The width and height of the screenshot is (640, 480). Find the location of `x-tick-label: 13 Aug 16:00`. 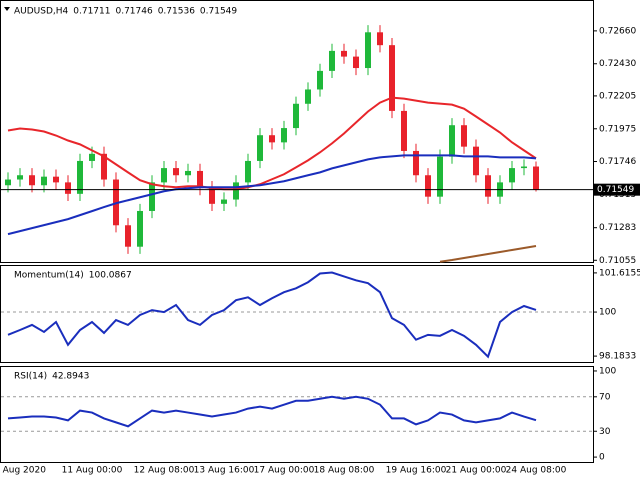

x-tick-label: 13 Aug 16:00 is located at coordinates (224, 471).